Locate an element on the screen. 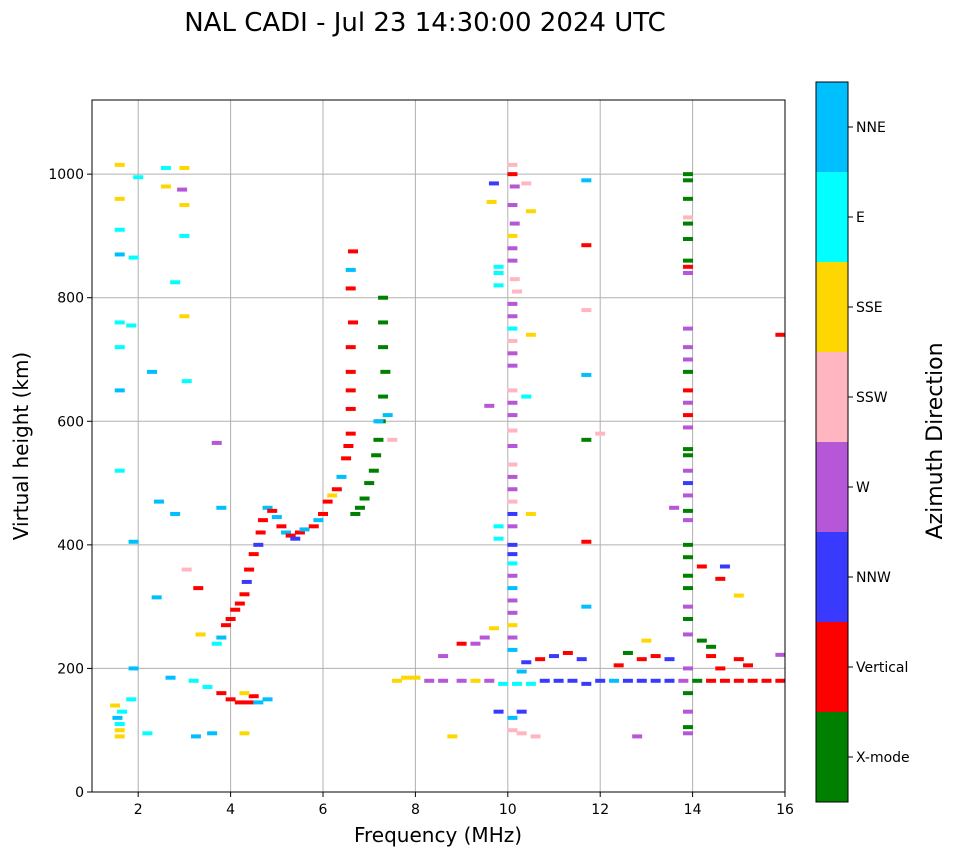  colorbar-label: W is located at coordinates (863, 488).